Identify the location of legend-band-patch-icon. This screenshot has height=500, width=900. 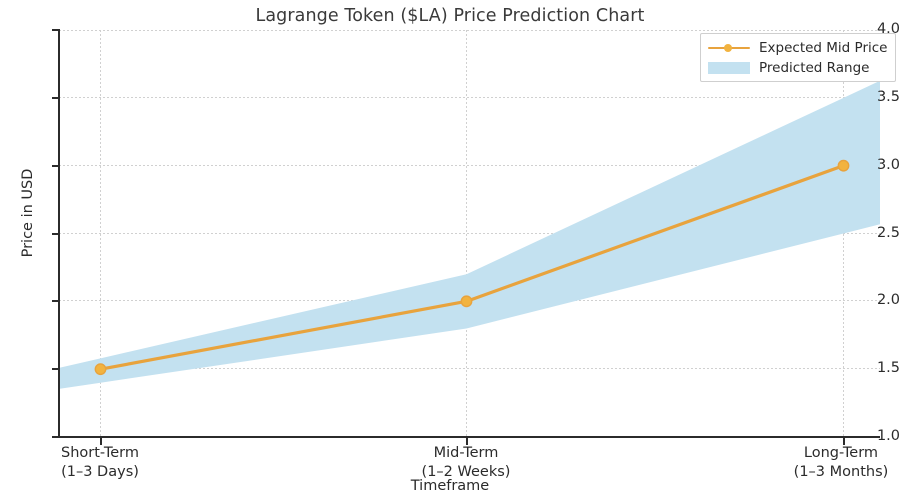
(729, 68).